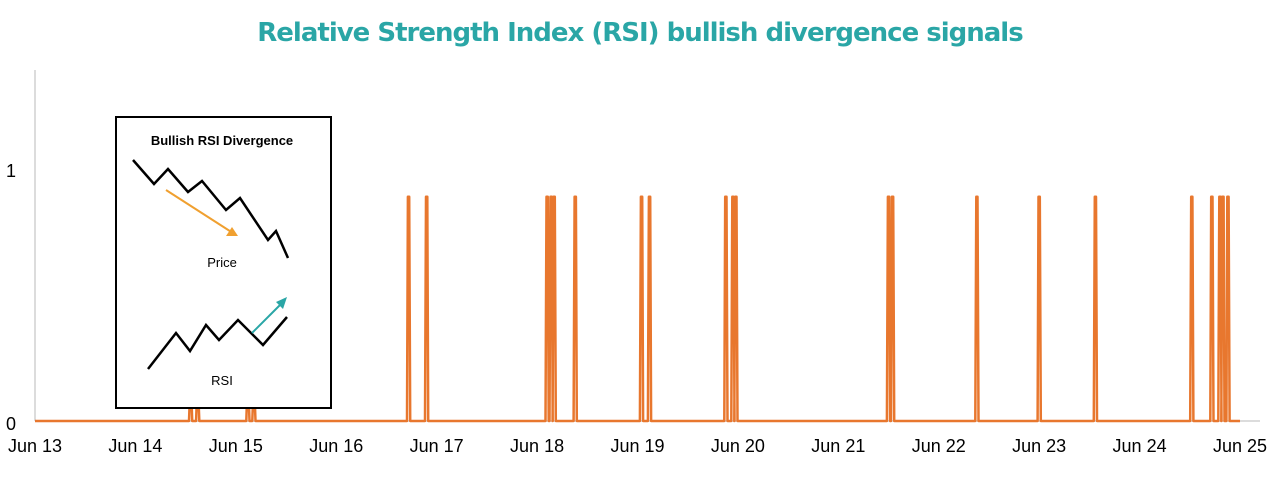  What do you see at coordinates (267, 318) in the screenshot?
I see `rsi-trend-arrow` at bounding box center [267, 318].